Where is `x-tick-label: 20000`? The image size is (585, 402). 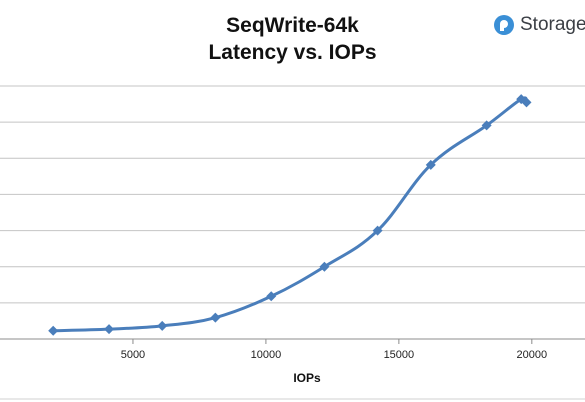 x-tick-label: 20000 is located at coordinates (532, 355).